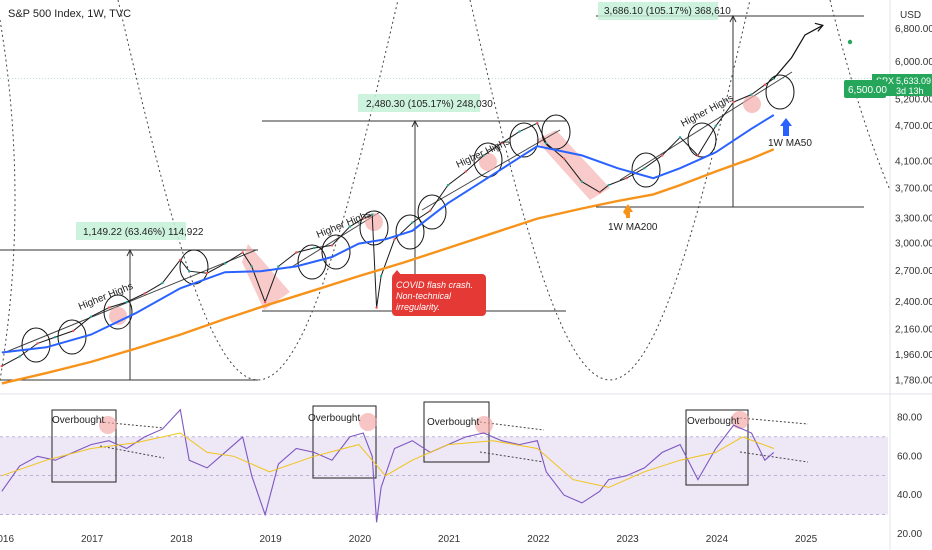 This screenshot has width=932, height=550. Describe the element at coordinates (790, 143) in the screenshot. I see `ma50-label: 1W MA50` at that location.